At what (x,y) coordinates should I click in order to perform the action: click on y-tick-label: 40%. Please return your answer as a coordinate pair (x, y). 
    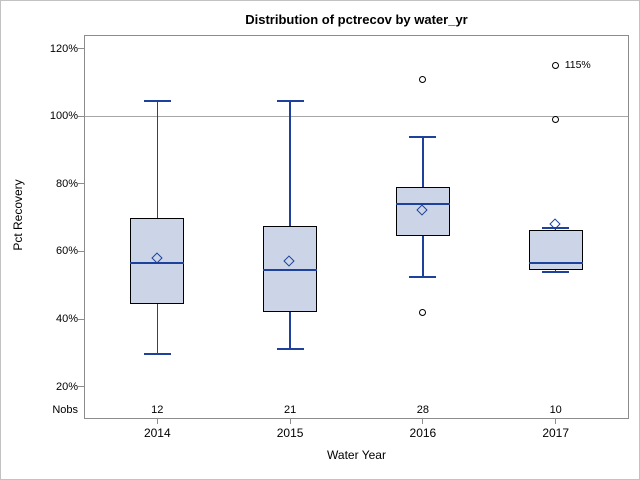
    Looking at the image, I should click on (66, 319).